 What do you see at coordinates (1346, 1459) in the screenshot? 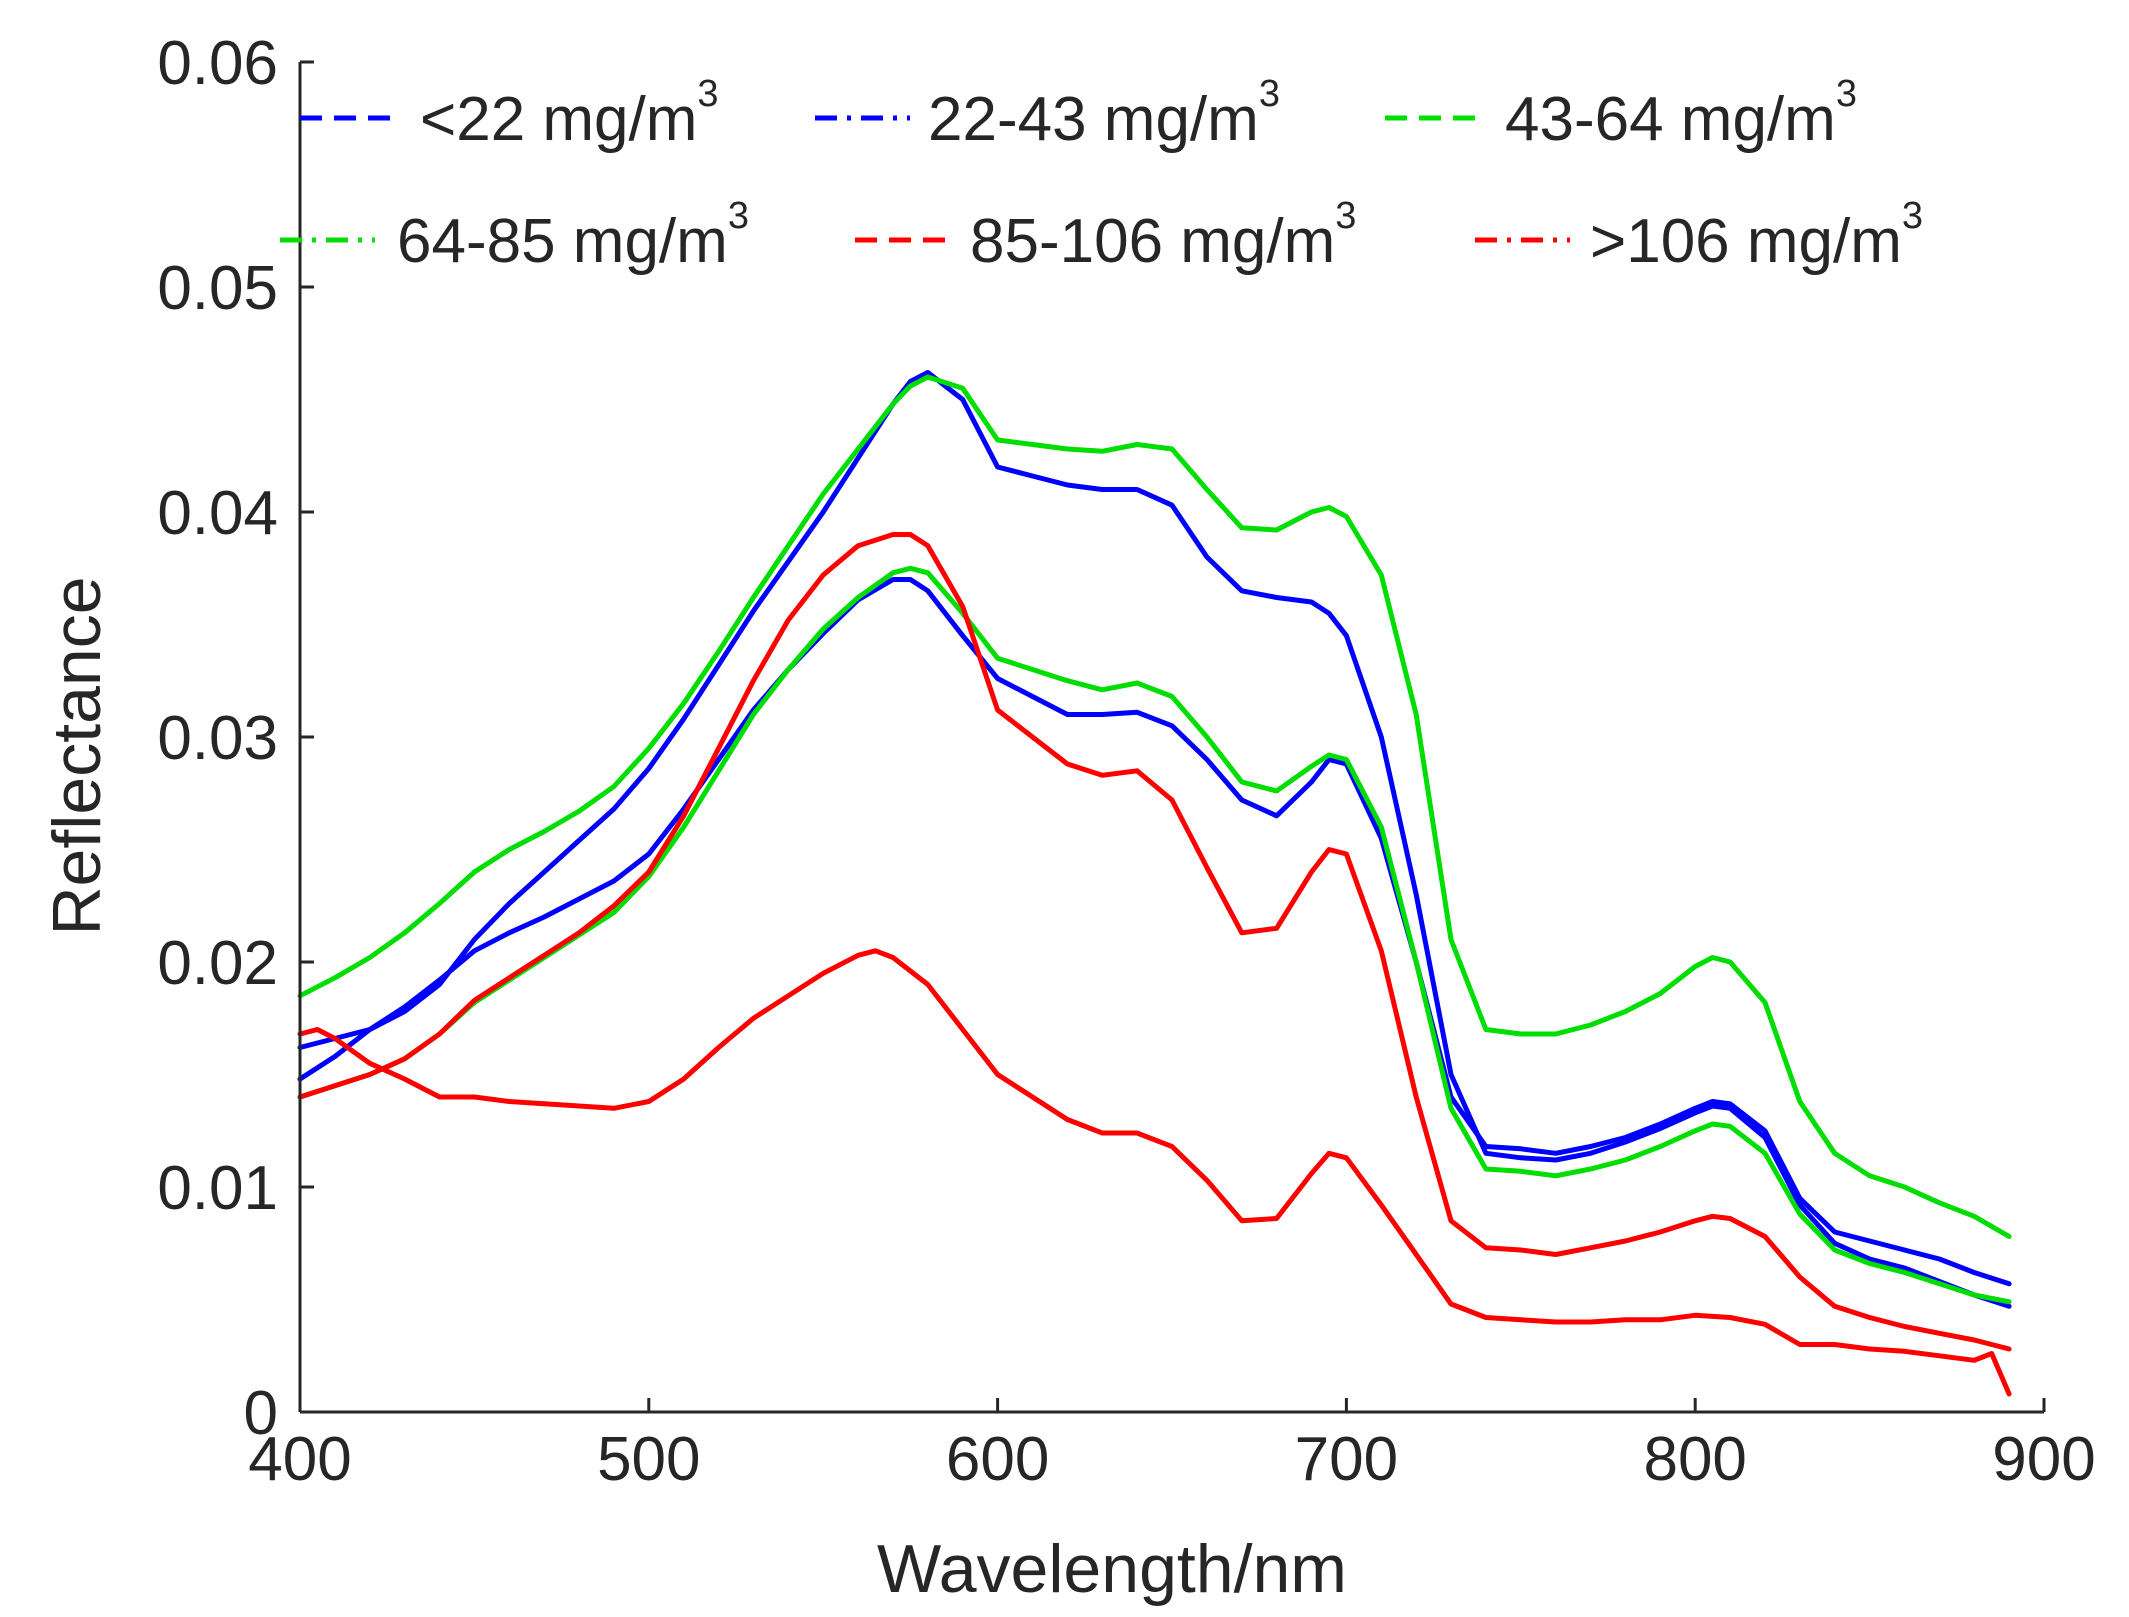
I see `x-tick-label: 700` at bounding box center [1346, 1459].